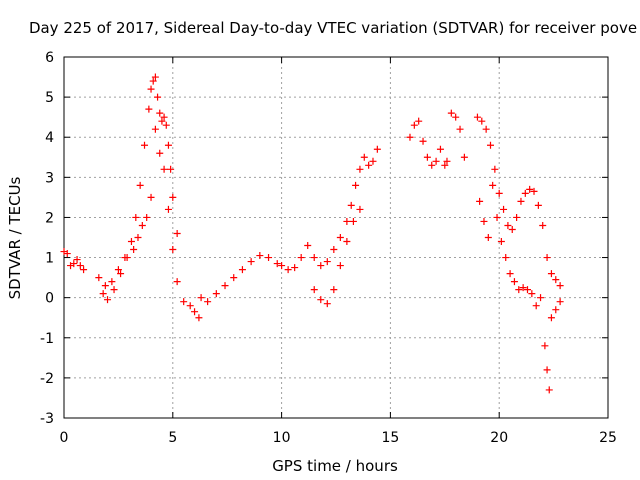 This screenshot has width=640, height=480. What do you see at coordinates (335, 466) in the screenshot?
I see `x-axis-label: GPS time / hours` at bounding box center [335, 466].